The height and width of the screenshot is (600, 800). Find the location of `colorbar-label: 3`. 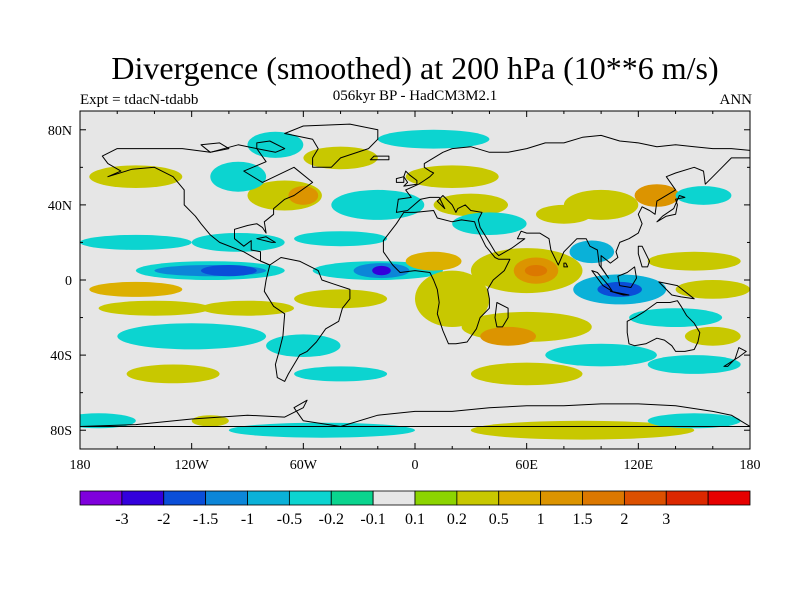

colorbar-label: 3 is located at coordinates (666, 519).